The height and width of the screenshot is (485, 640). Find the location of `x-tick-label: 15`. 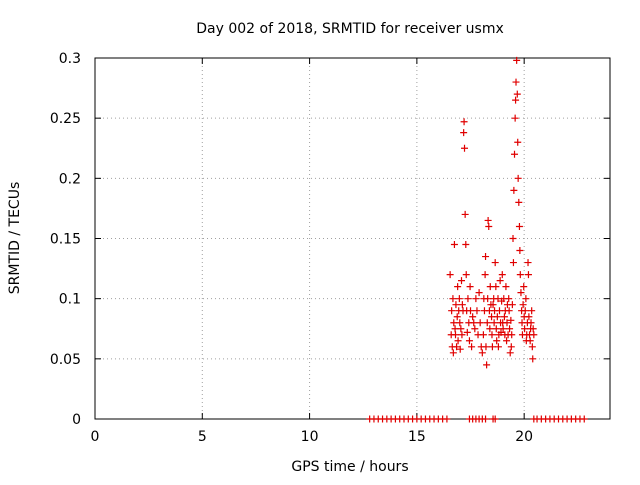

x-tick-label: 15 is located at coordinates (417, 437).